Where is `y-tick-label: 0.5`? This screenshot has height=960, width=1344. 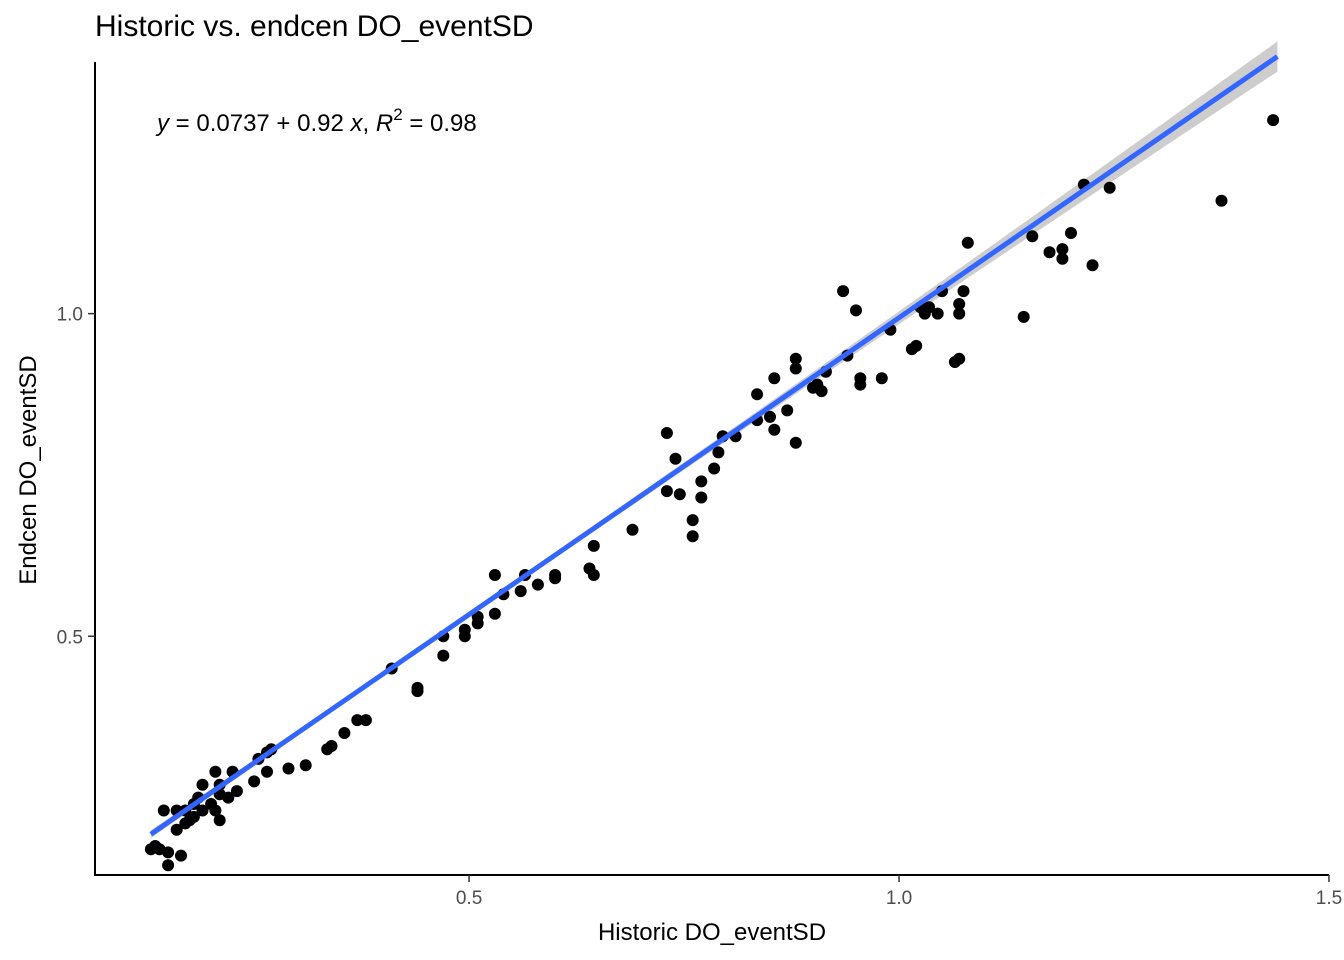
y-tick-label: 0.5 is located at coordinates (70, 637).